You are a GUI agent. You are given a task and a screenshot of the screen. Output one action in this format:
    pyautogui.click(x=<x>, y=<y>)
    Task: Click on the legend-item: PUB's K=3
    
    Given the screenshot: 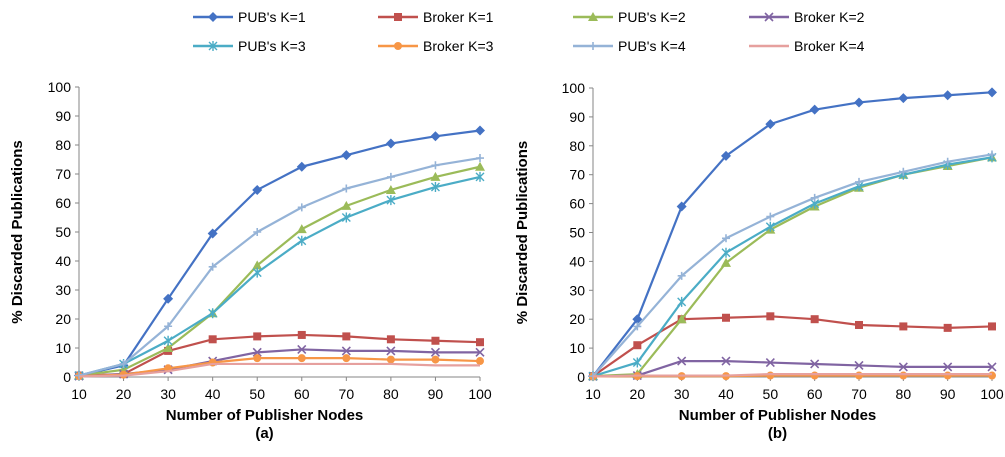 What is the action you would take?
    pyautogui.click(x=249, y=46)
    